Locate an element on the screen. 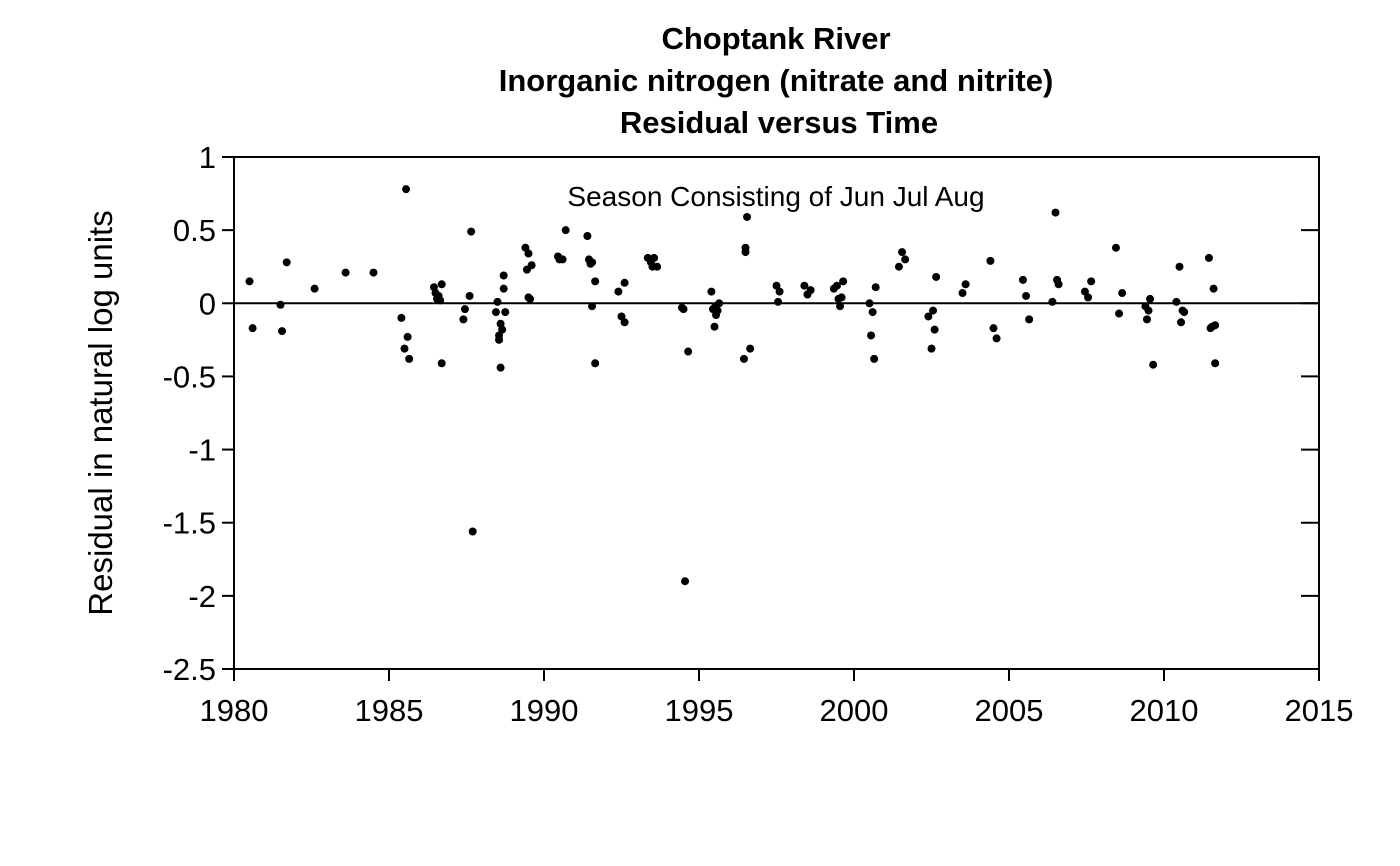 This screenshot has width=1400, height=866. y-tick-label: 0.5 is located at coordinates (194, 230).